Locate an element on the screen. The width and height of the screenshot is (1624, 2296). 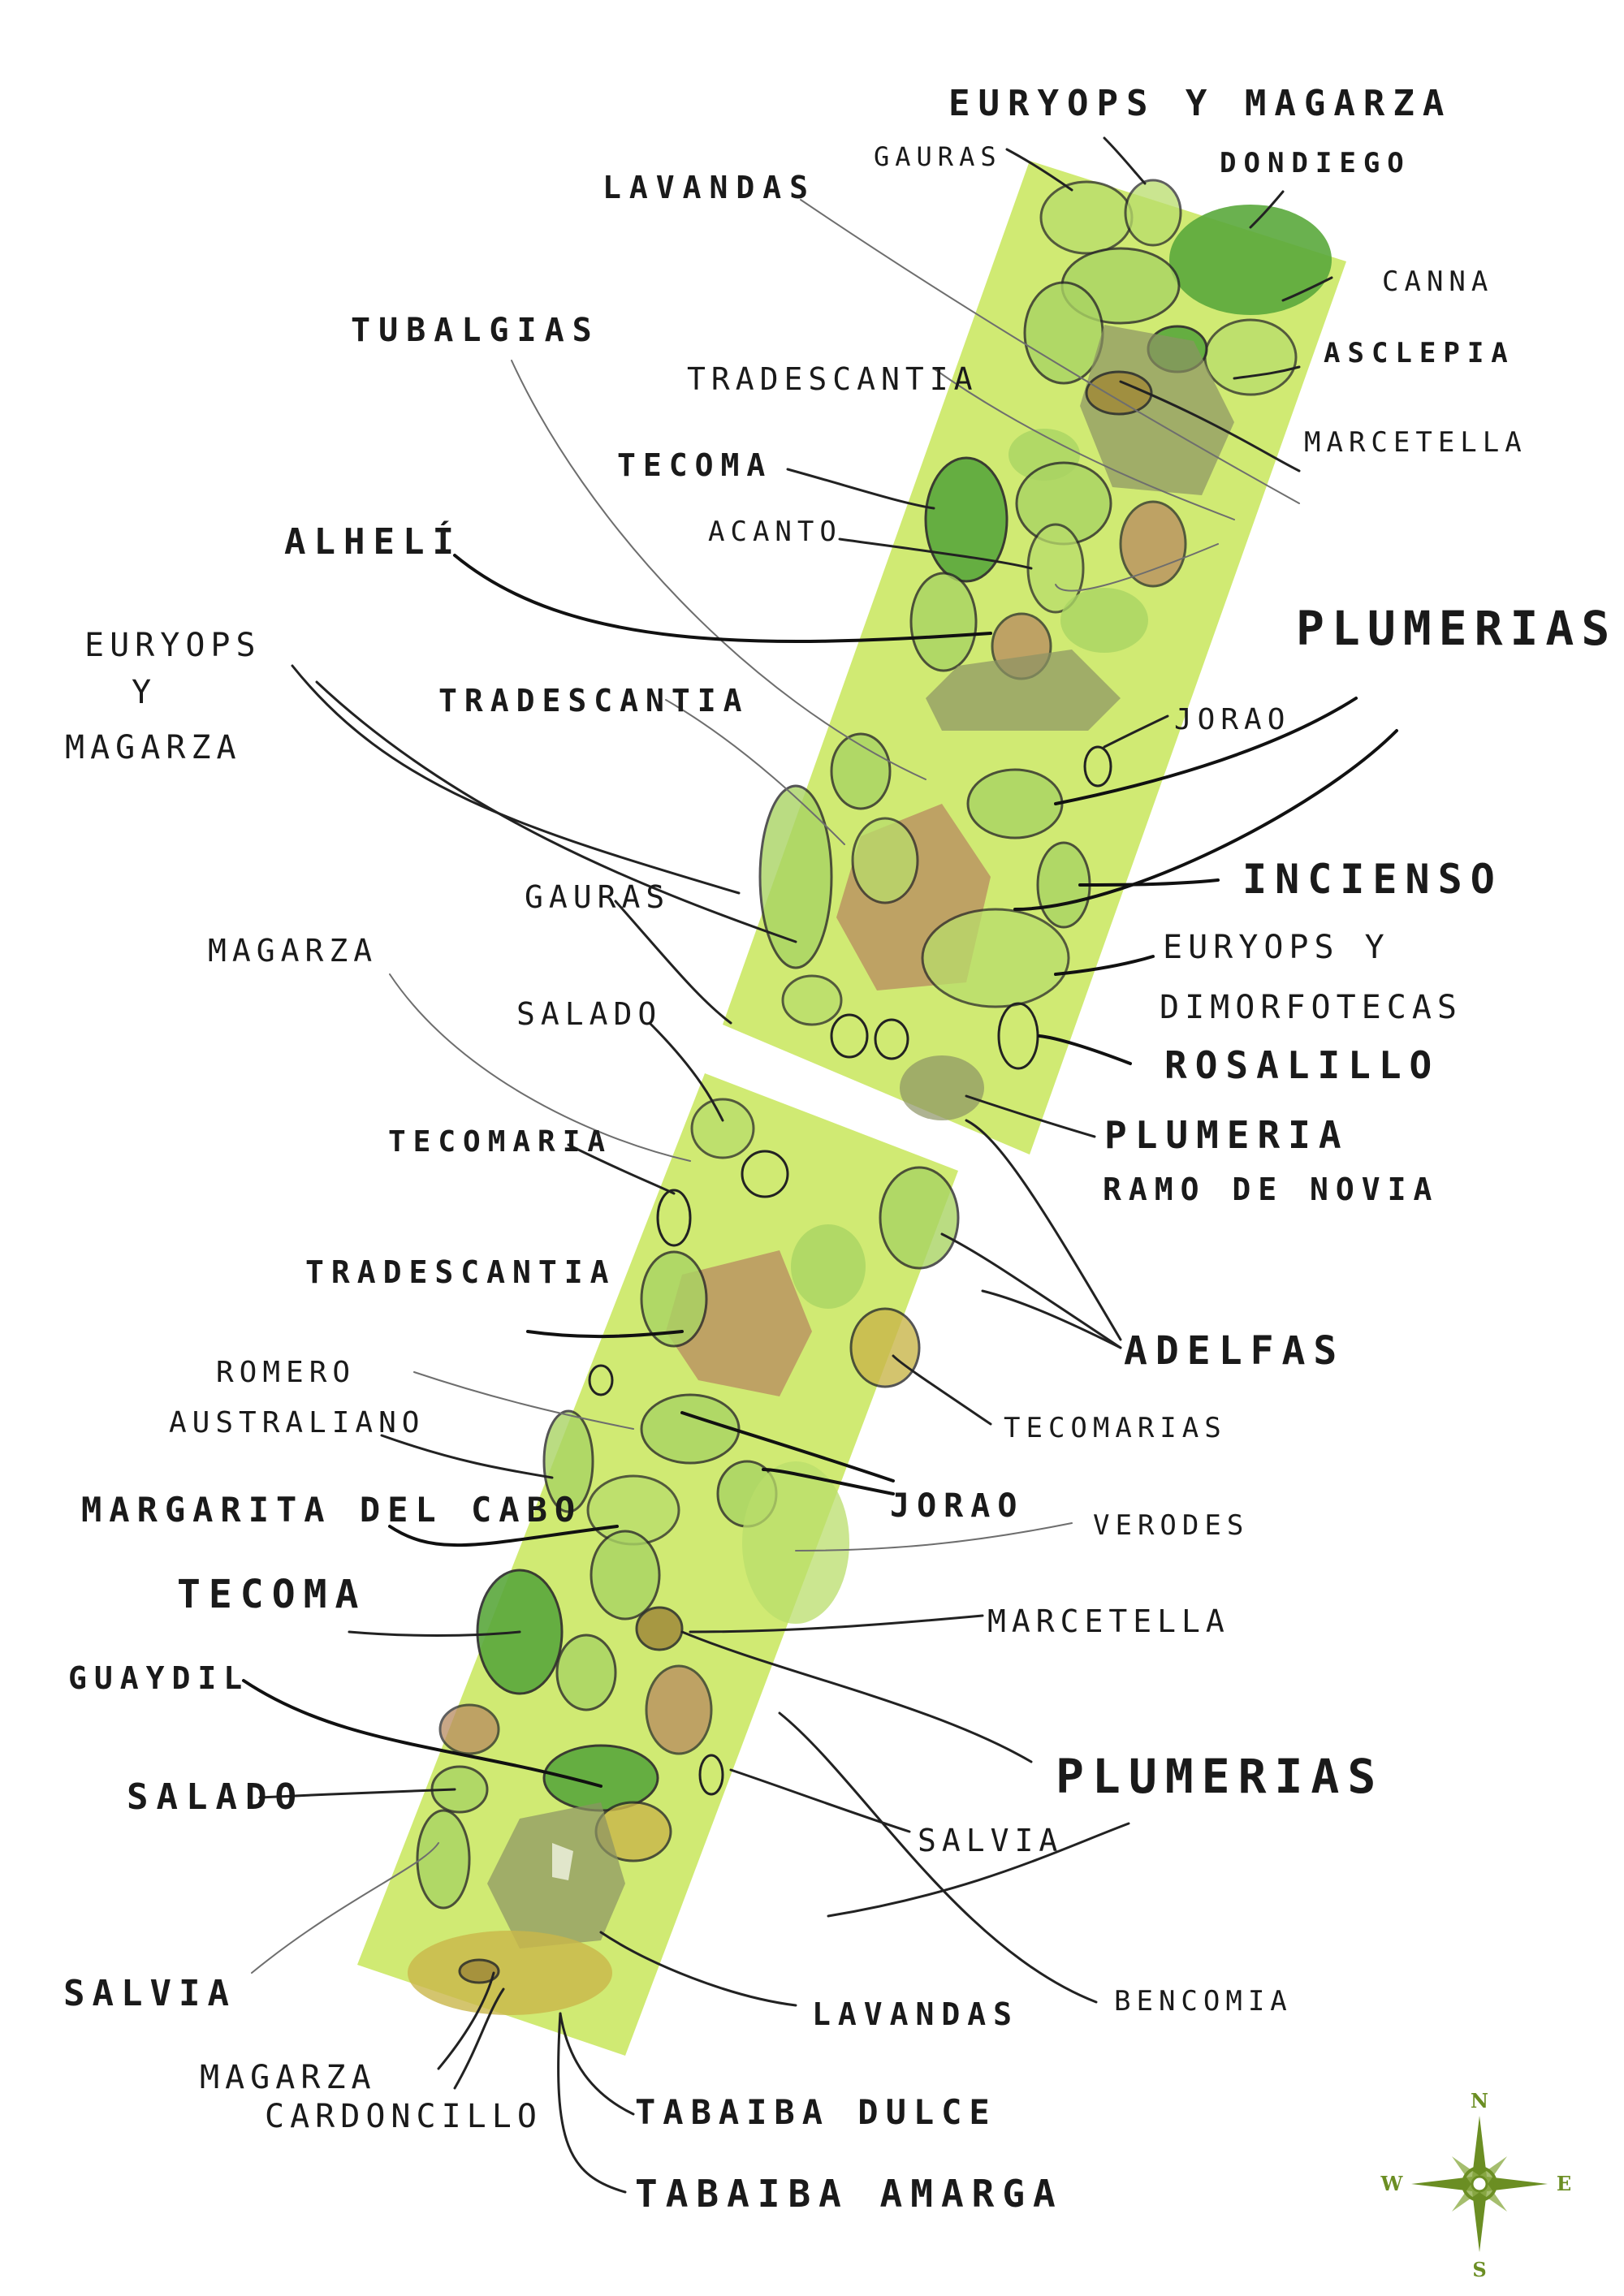
label-plumeria-ramo-1: PLUMERIA is located at coordinates (1227, 1135).